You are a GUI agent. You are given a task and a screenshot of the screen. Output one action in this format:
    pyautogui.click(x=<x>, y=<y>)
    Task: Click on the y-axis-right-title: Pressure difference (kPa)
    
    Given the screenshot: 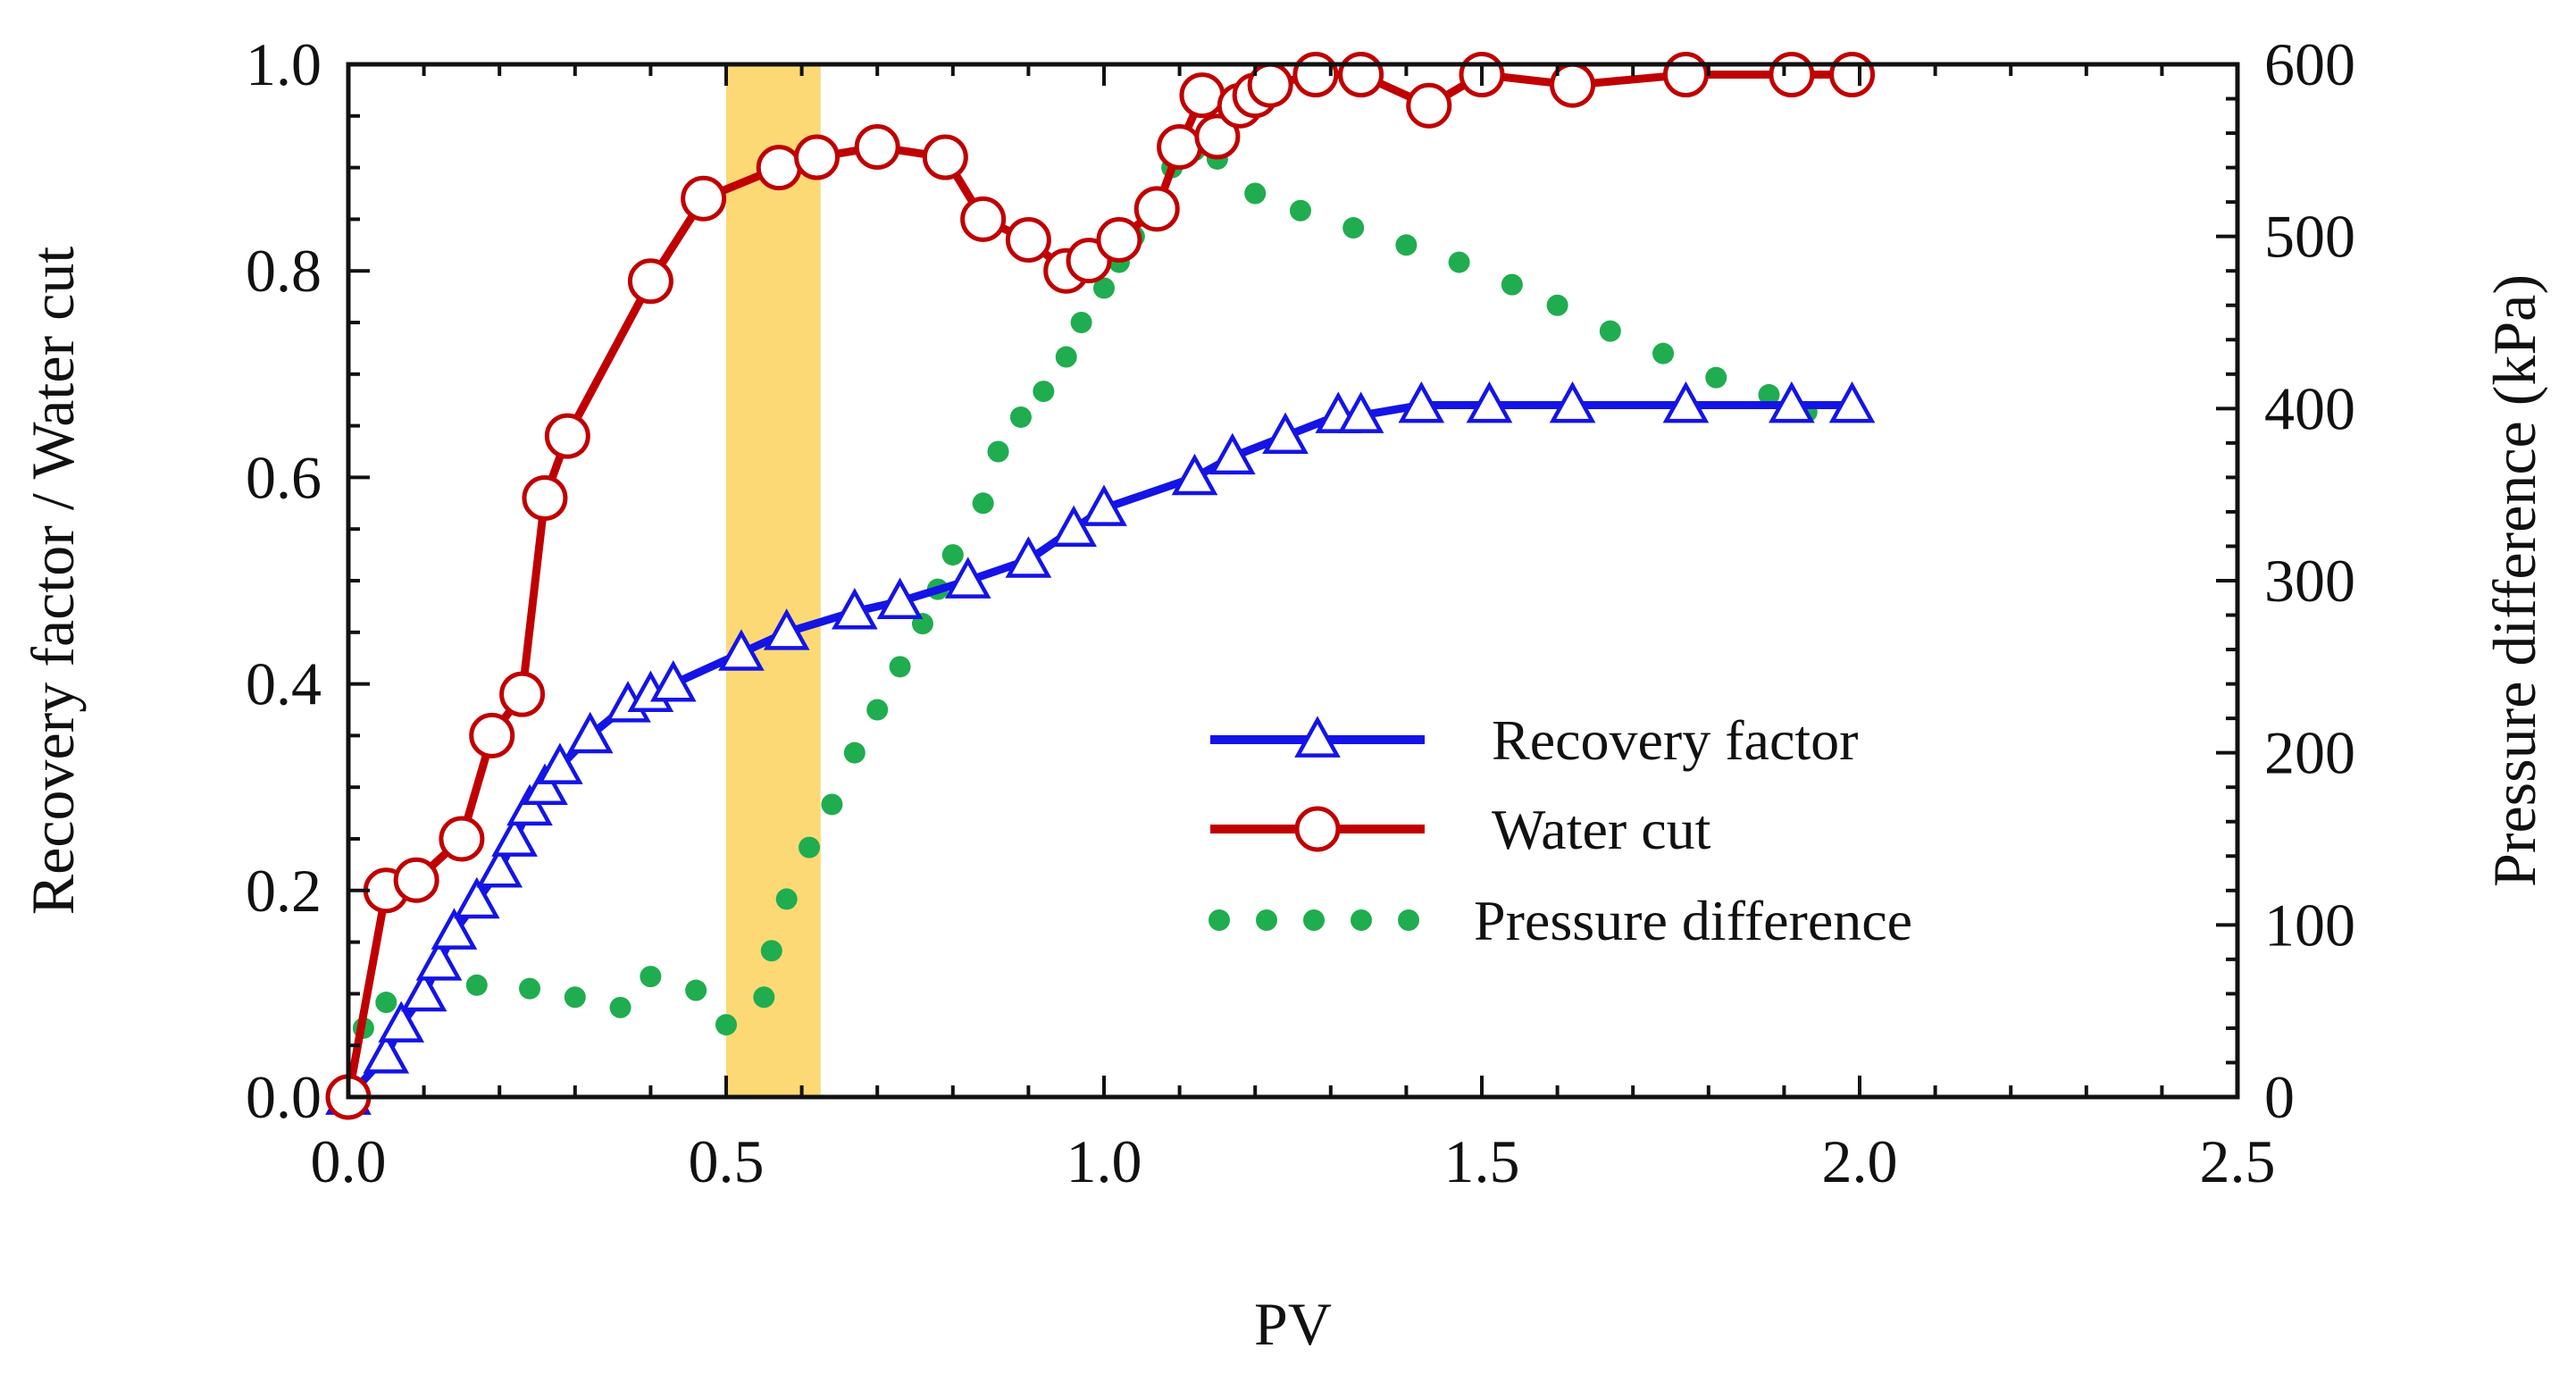 What is the action you would take?
    pyautogui.click(x=2514, y=581)
    